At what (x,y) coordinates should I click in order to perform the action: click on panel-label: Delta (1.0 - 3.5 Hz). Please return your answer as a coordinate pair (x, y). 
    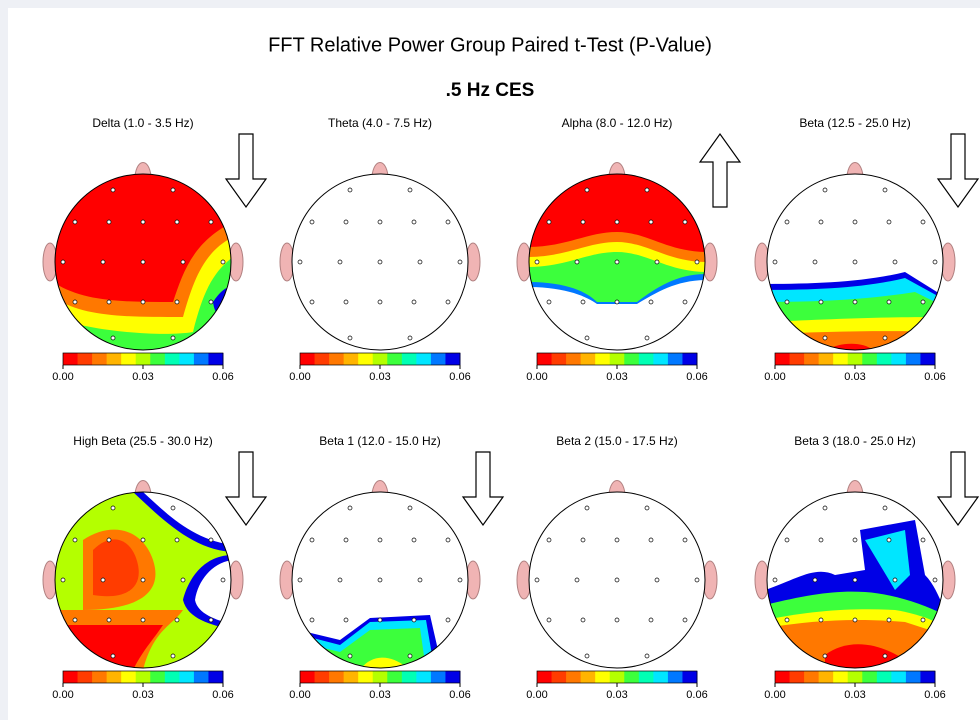
    Looking at the image, I should click on (142, 123).